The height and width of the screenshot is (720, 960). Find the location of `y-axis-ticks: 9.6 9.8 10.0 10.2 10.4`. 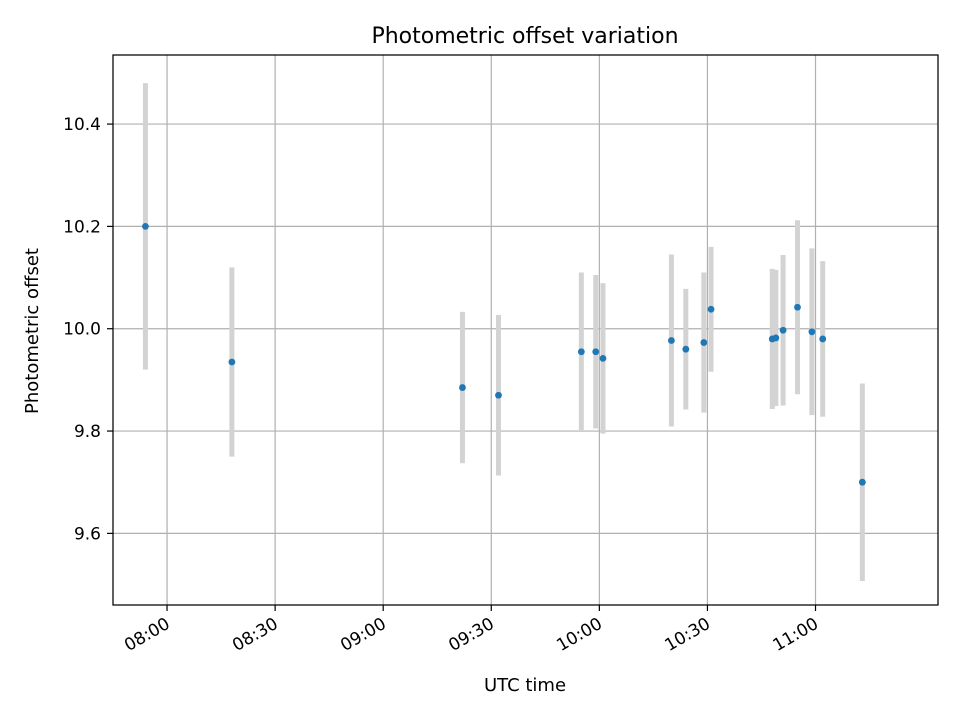

y-axis-ticks: 9.6 9.8 10.0 10.2 10.4 is located at coordinates (88, 329).